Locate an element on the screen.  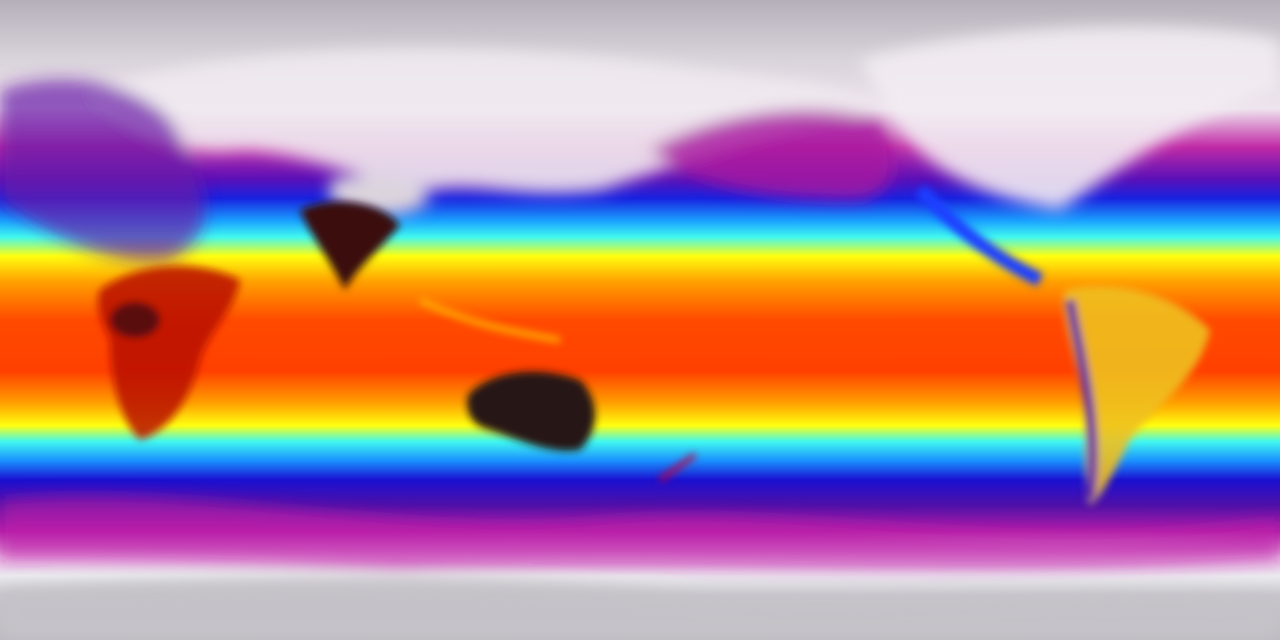
north-america-cold-region is located at coordinates (1070, 118).